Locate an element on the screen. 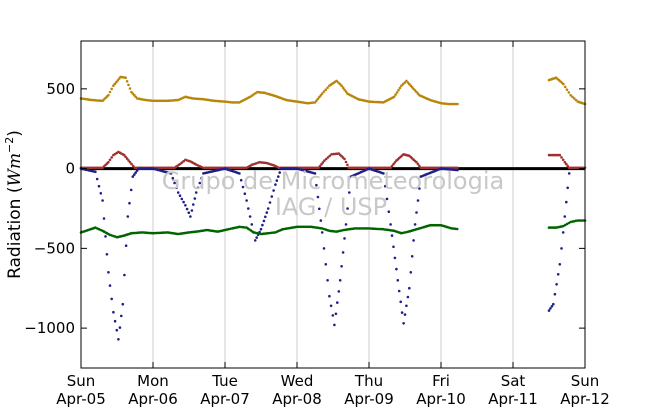  y-axis-label: Radiation (Wm−2) is located at coordinates (14, 204).